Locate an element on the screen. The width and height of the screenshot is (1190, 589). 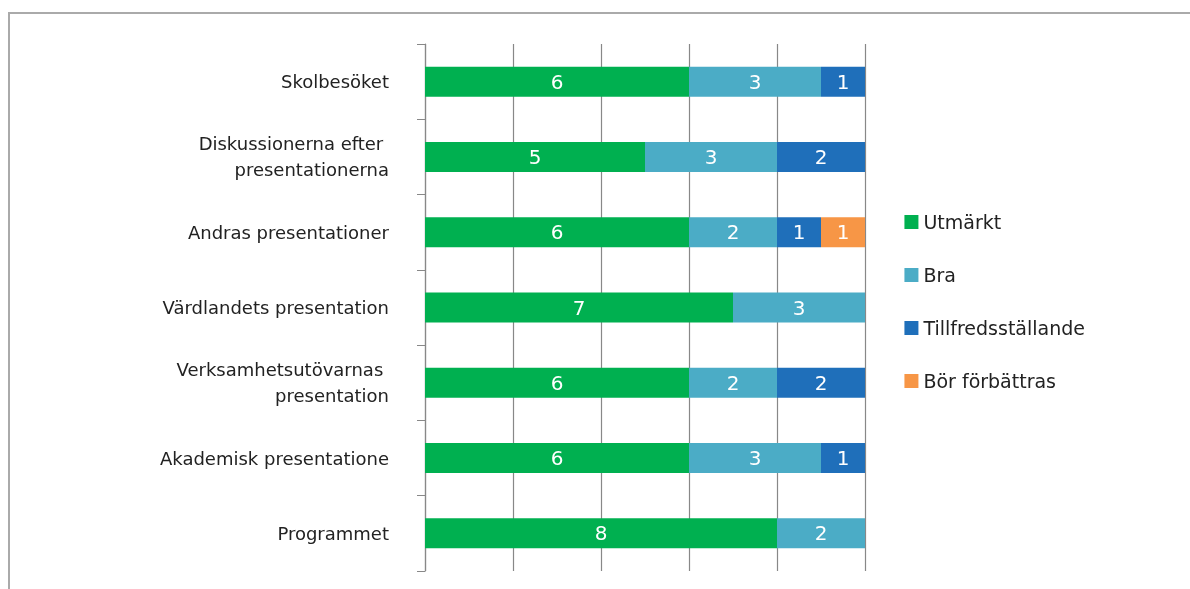
y-tick-label: Skolbesöket is located at coordinates (334, 82).